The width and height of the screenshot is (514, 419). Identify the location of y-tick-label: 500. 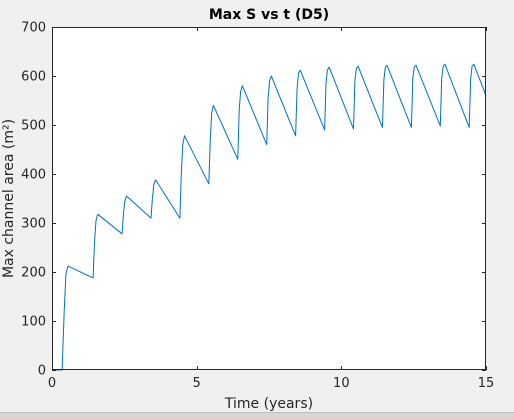
(33, 126).